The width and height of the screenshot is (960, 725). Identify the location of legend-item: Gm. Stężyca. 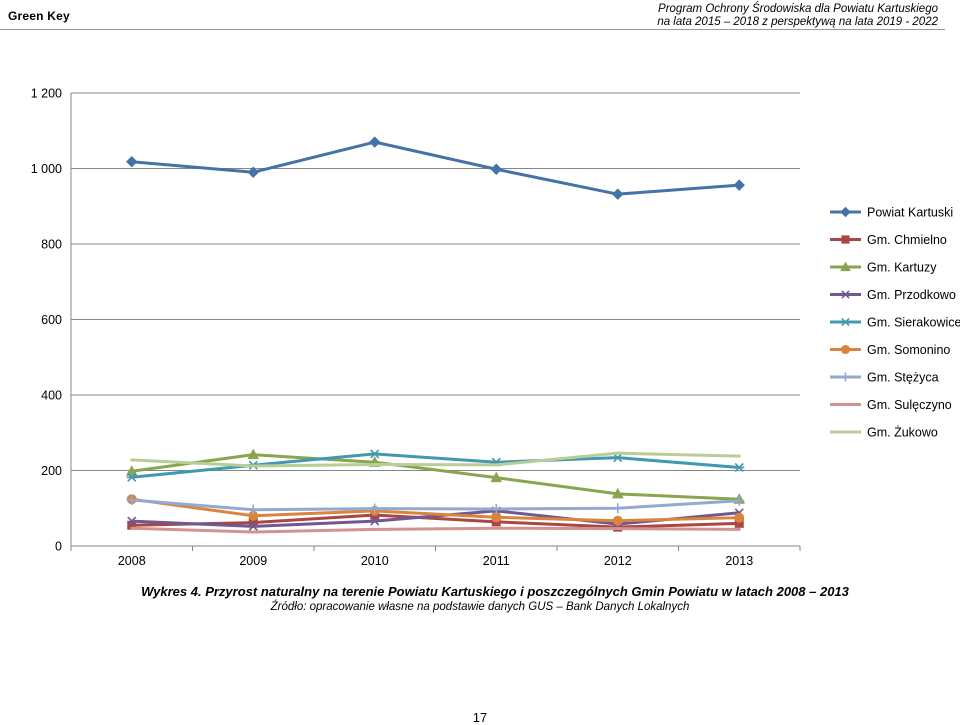
(884, 378).